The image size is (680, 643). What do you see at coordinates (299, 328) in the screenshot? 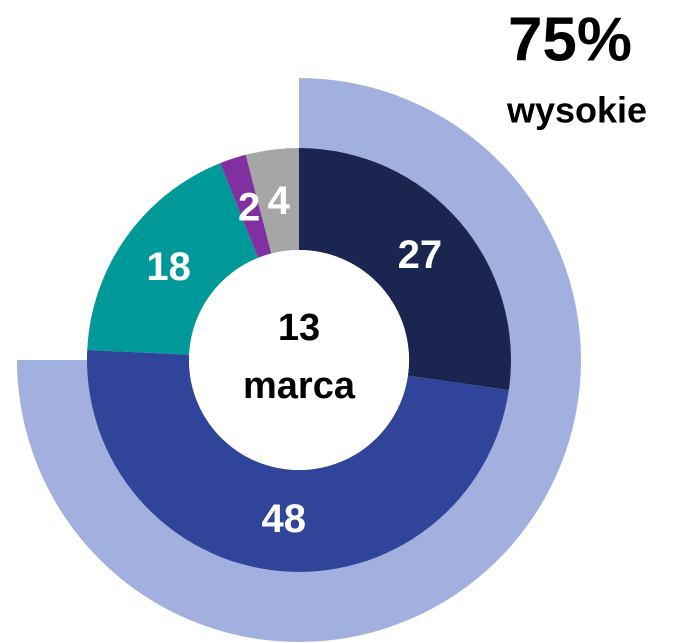
I see `center-label: 13` at bounding box center [299, 328].